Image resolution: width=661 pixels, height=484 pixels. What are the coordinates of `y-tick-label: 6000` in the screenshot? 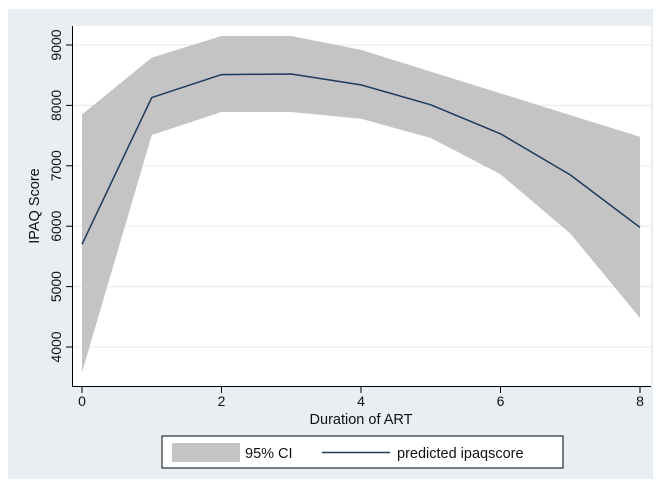 It's located at (56, 225).